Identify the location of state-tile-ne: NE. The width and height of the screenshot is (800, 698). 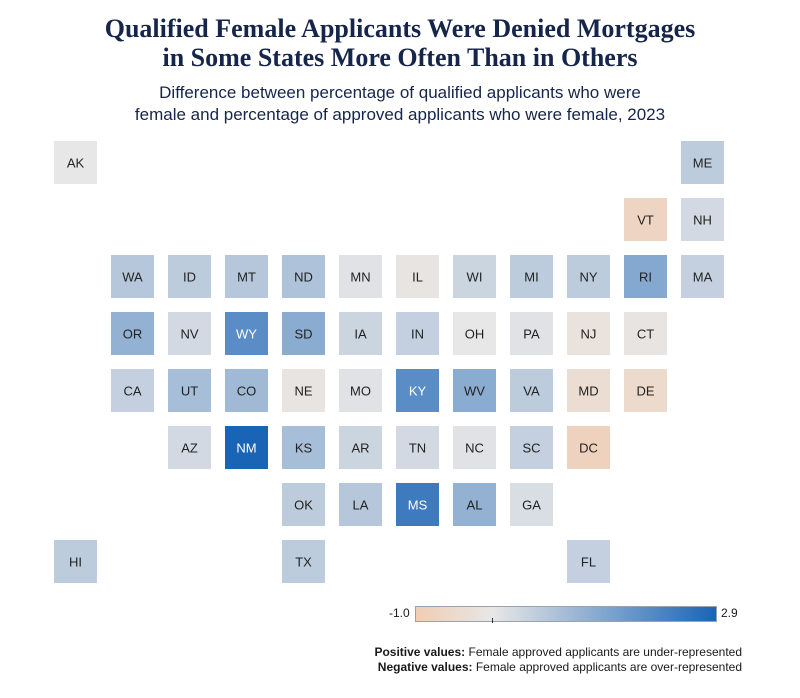
(303, 390).